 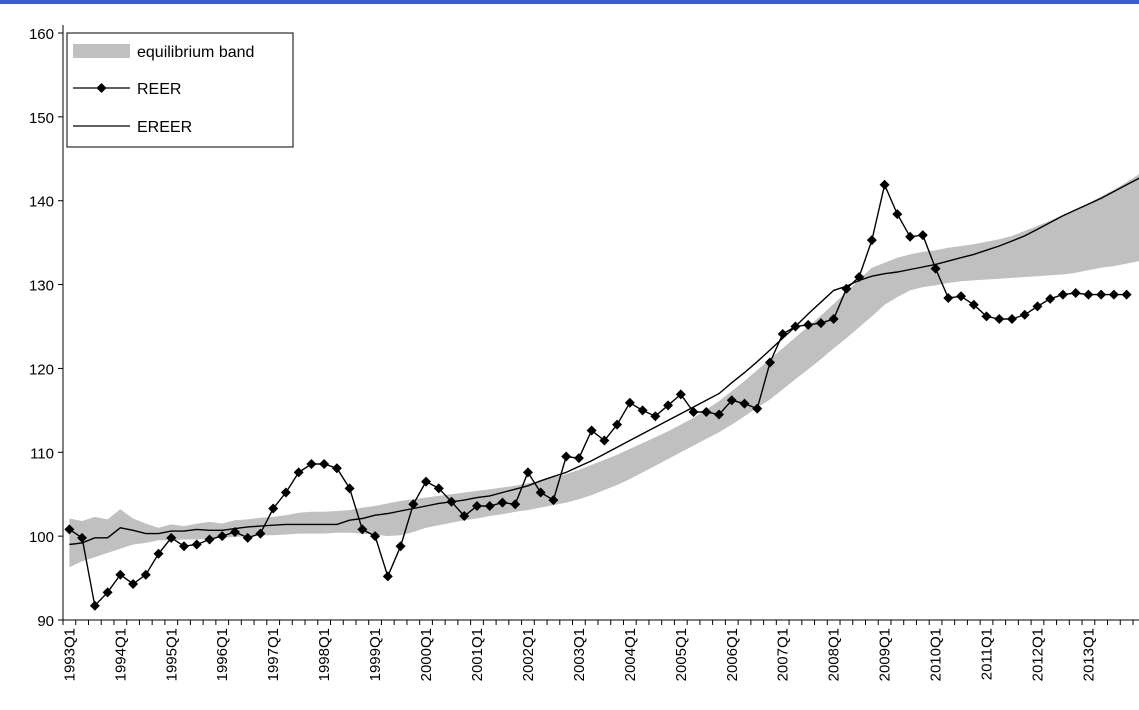 I want to click on y-tick-label: 150, so click(x=41, y=118).